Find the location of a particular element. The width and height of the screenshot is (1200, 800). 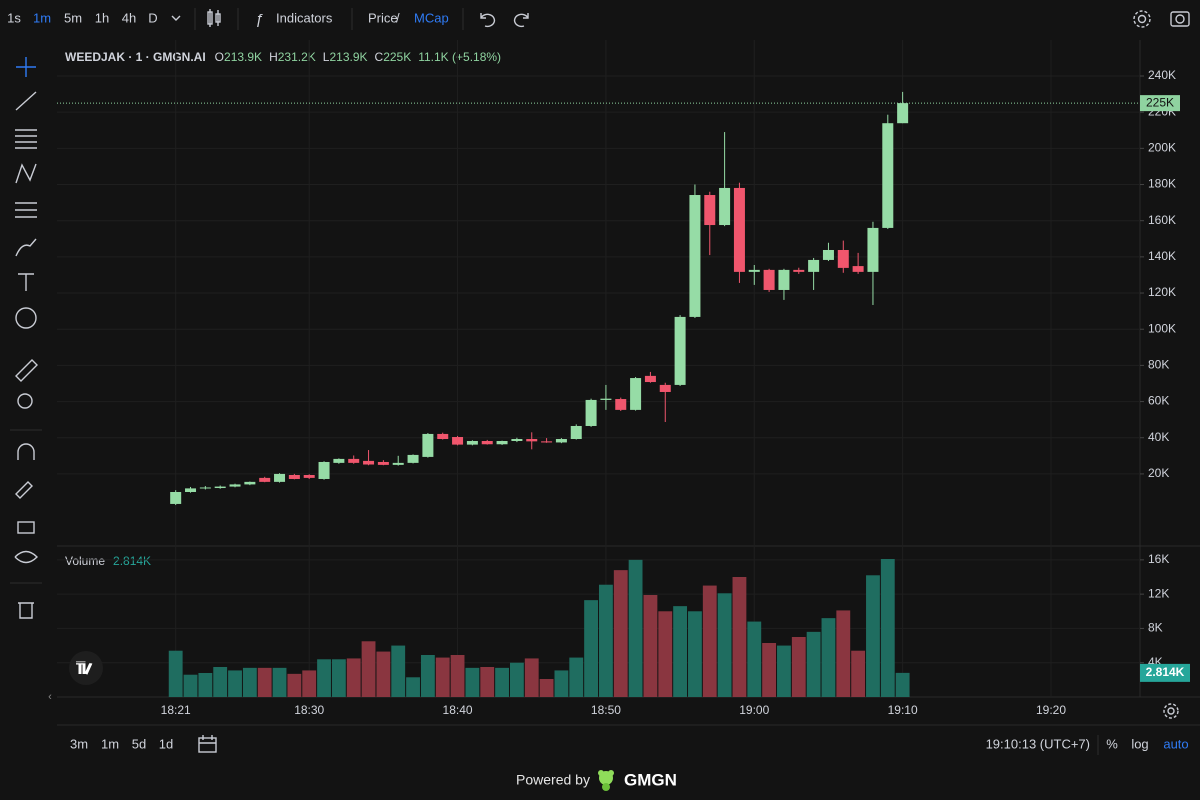

volume-title: Volume is located at coordinates (85, 561).